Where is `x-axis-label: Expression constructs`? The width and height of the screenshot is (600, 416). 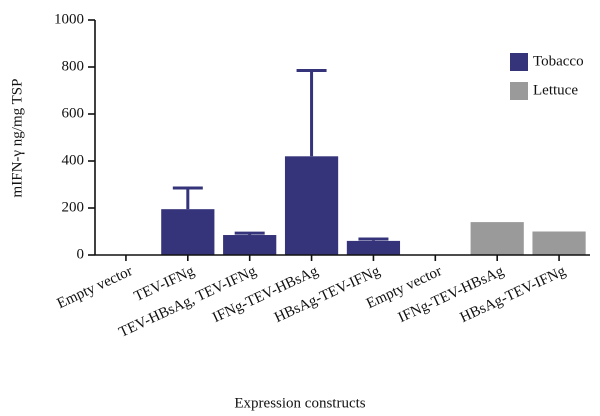
x-axis-label: Expression constructs is located at coordinates (299, 403).